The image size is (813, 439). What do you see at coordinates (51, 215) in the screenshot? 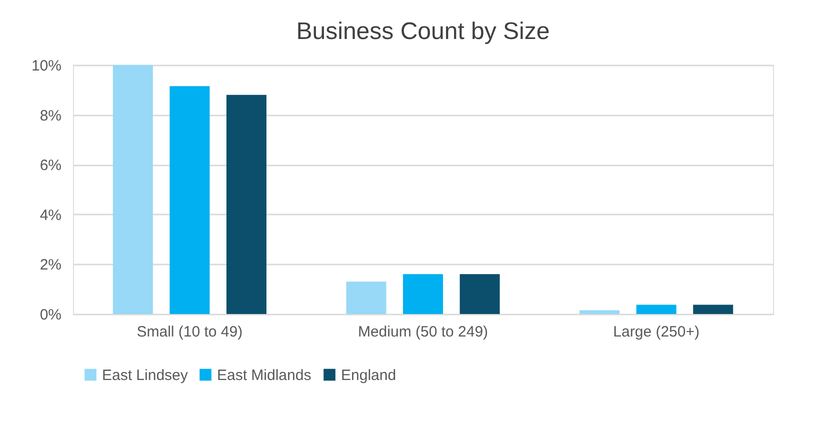
I see `y-tick-label: 4%` at bounding box center [51, 215].